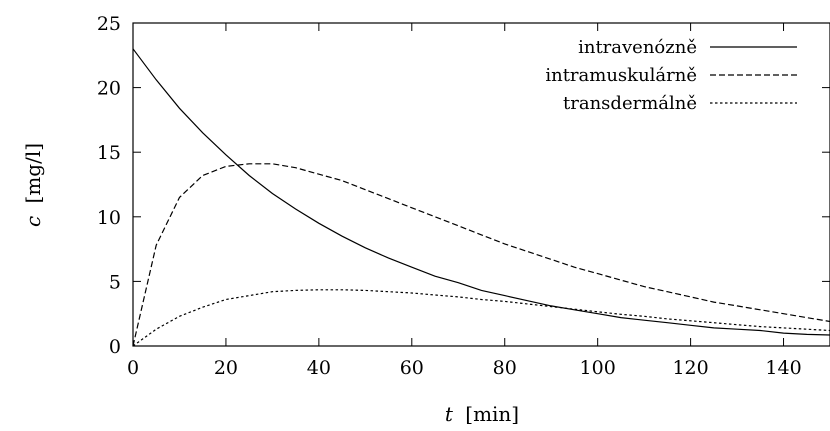 This screenshot has height=431, width=830. What do you see at coordinates (598, 368) in the screenshot?
I see `x-tick-label: 100` at bounding box center [598, 368].